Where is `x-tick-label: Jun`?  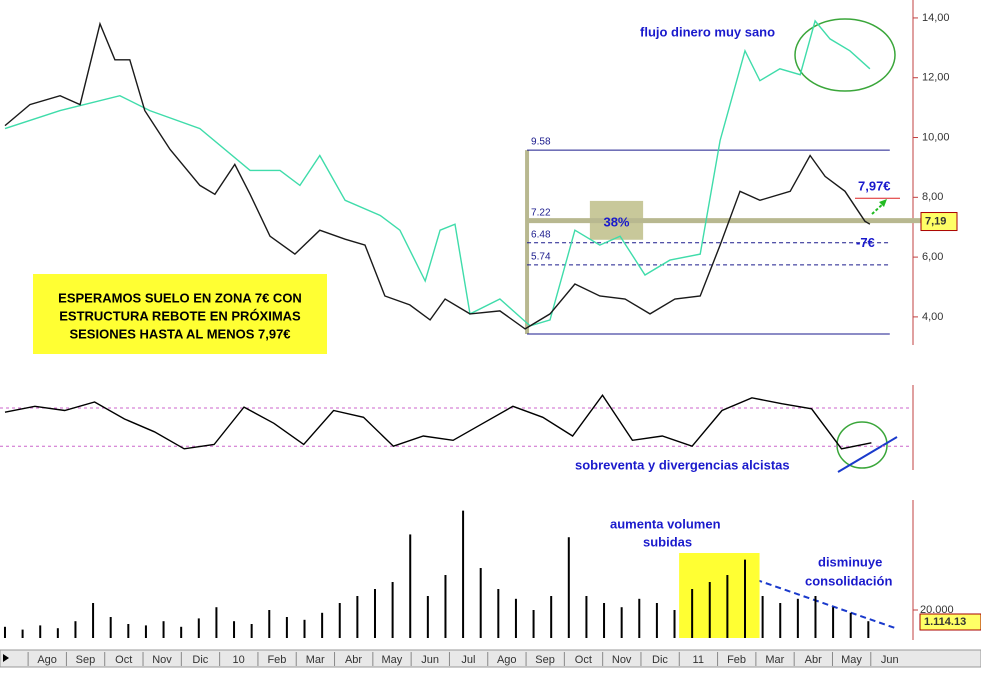
x-tick-label: Jun is located at coordinates (890, 660).